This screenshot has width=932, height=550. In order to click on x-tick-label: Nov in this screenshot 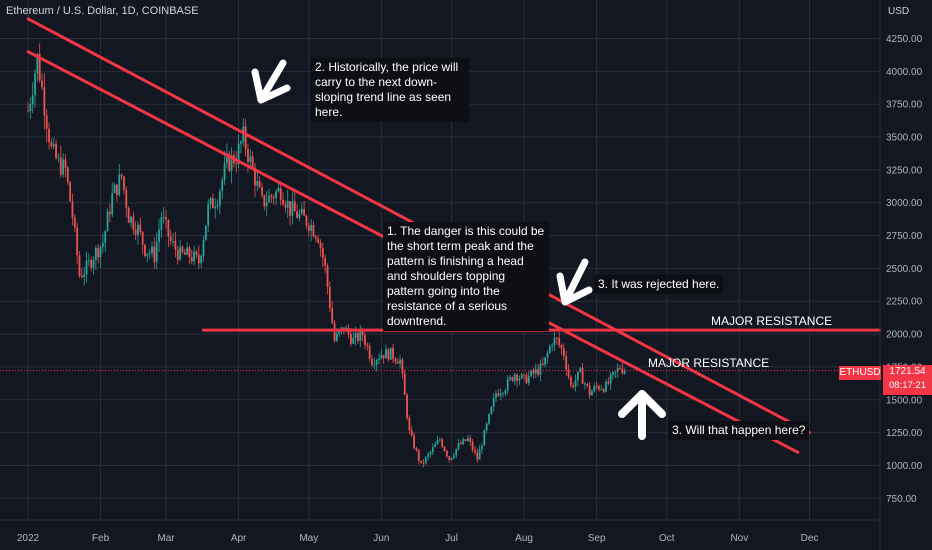, I will do `click(739, 538)`.